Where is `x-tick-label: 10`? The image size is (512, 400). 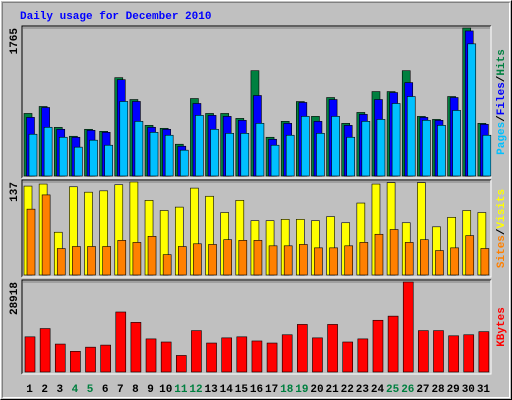
x-tick-label: 10 is located at coordinates (165, 390).